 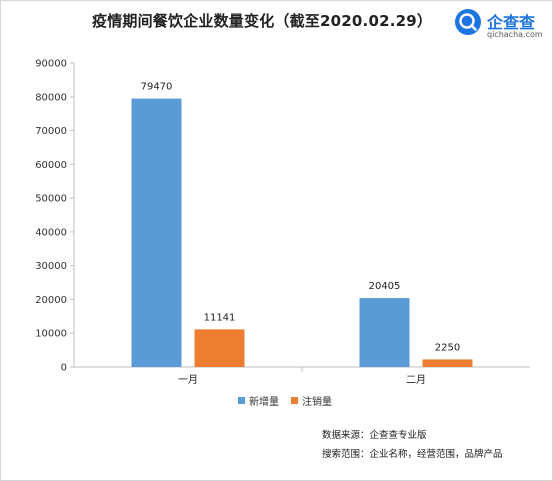 What do you see at coordinates (264, 402) in the screenshot?
I see `legend-label-new: 新增量` at bounding box center [264, 402].